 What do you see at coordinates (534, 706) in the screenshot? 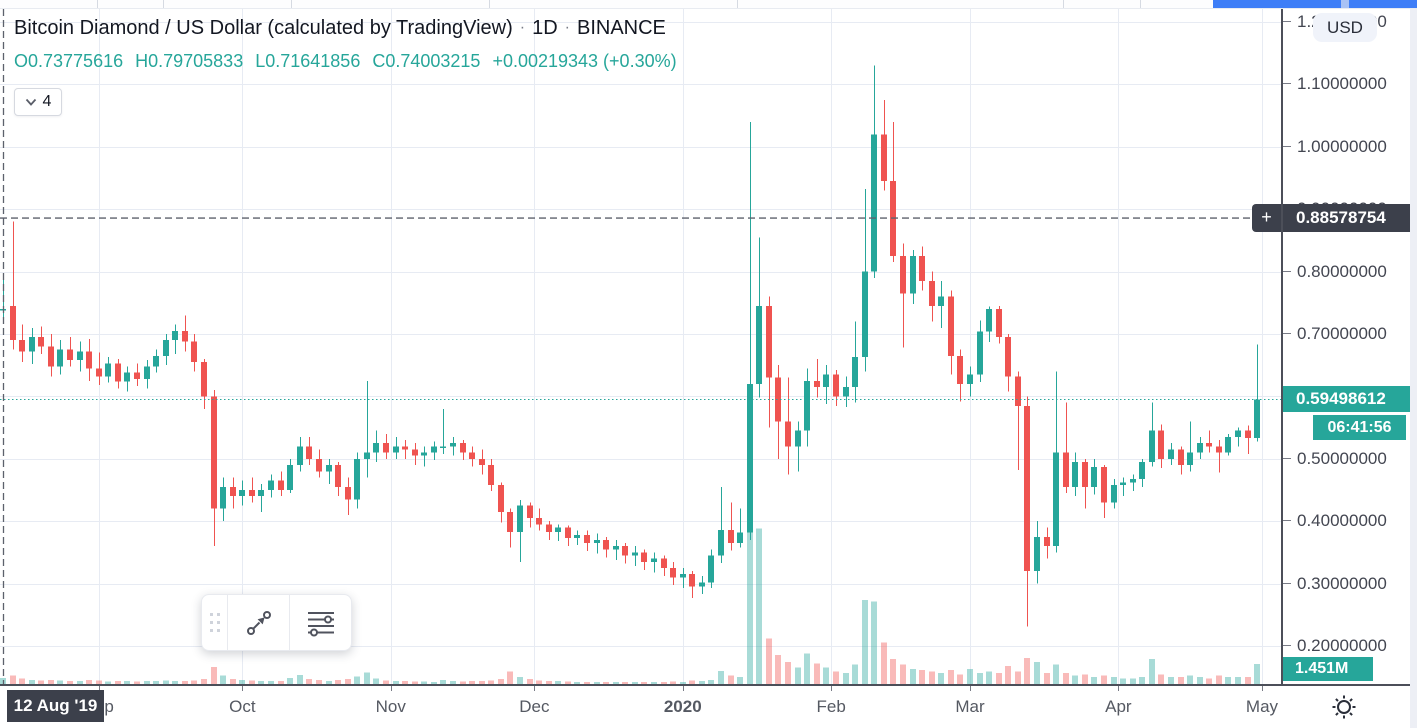
I see `time-axis-label: Dec` at bounding box center [534, 706].